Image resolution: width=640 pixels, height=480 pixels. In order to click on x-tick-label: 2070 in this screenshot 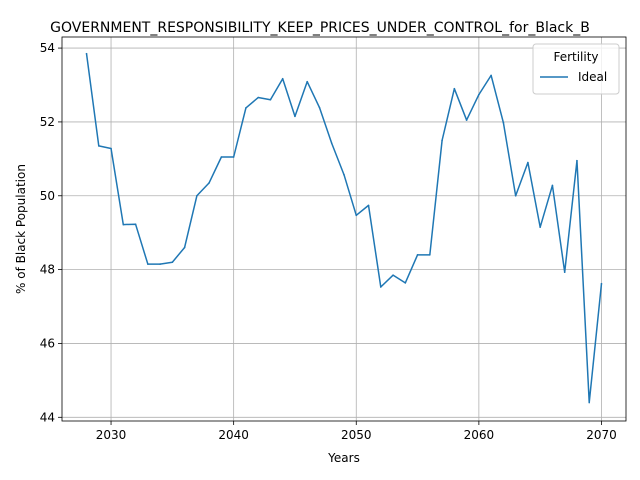, I will do `click(601, 435)`.